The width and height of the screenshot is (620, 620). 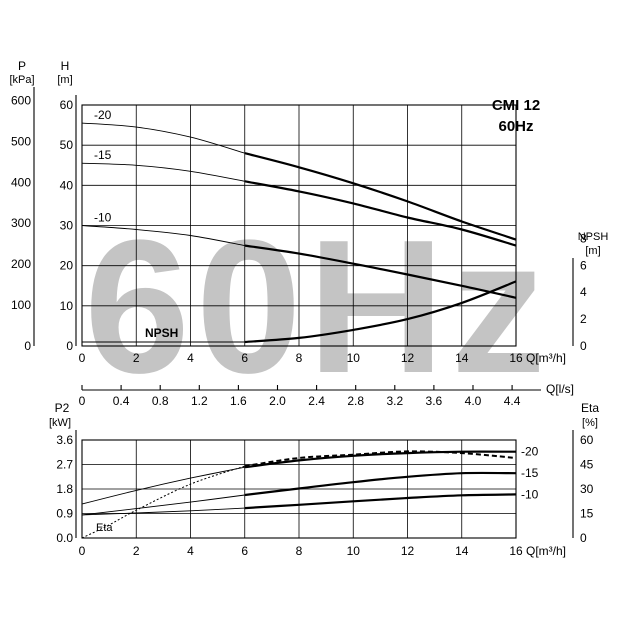 I want to click on q-bottom-tick-label: 10, so click(x=354, y=551).